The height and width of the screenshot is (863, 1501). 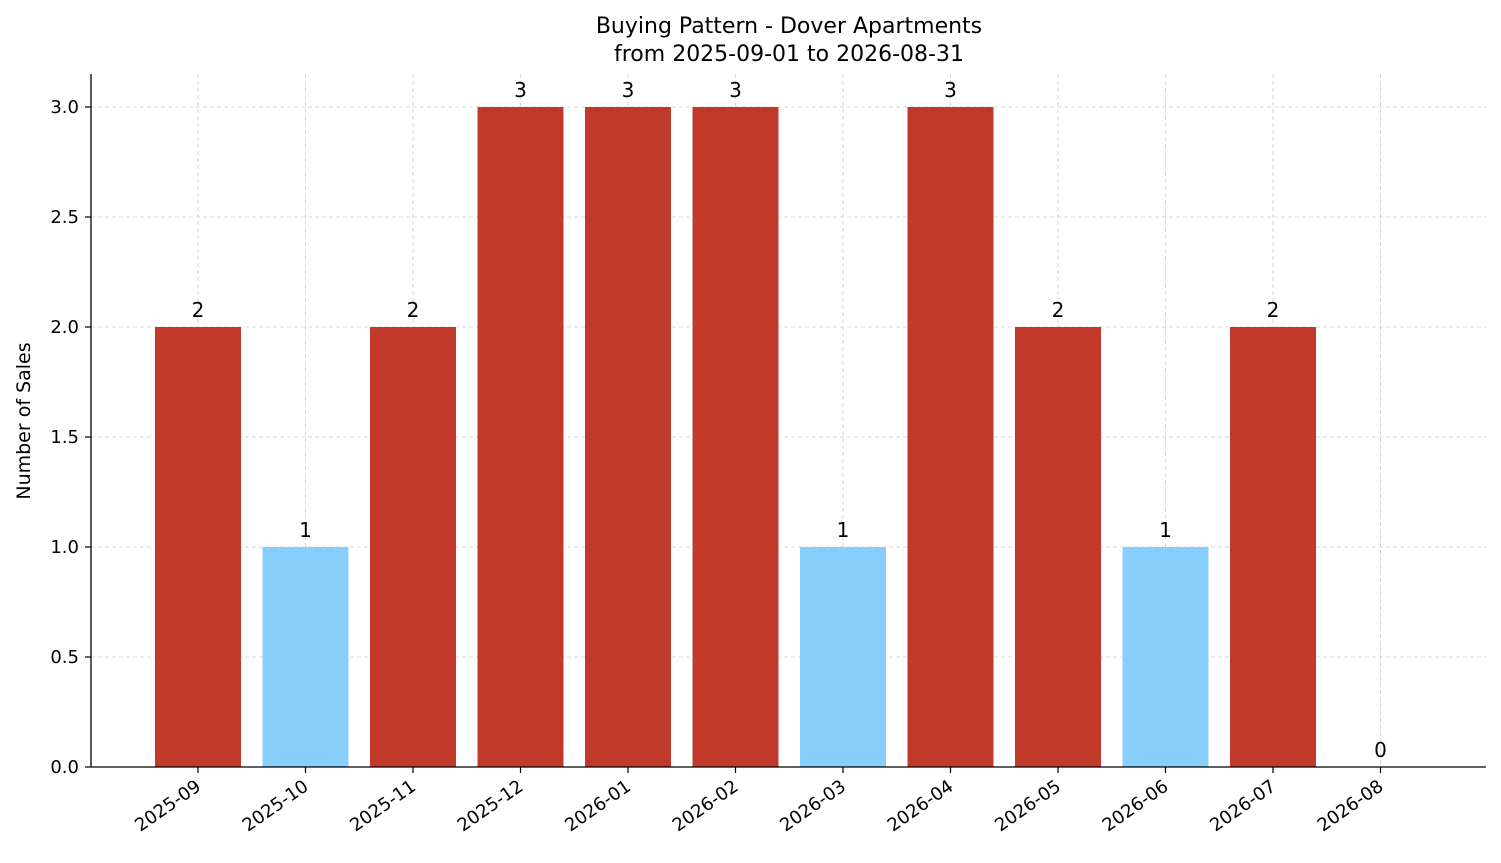 I want to click on data-label-2026-01: 3, so click(x=628, y=90).